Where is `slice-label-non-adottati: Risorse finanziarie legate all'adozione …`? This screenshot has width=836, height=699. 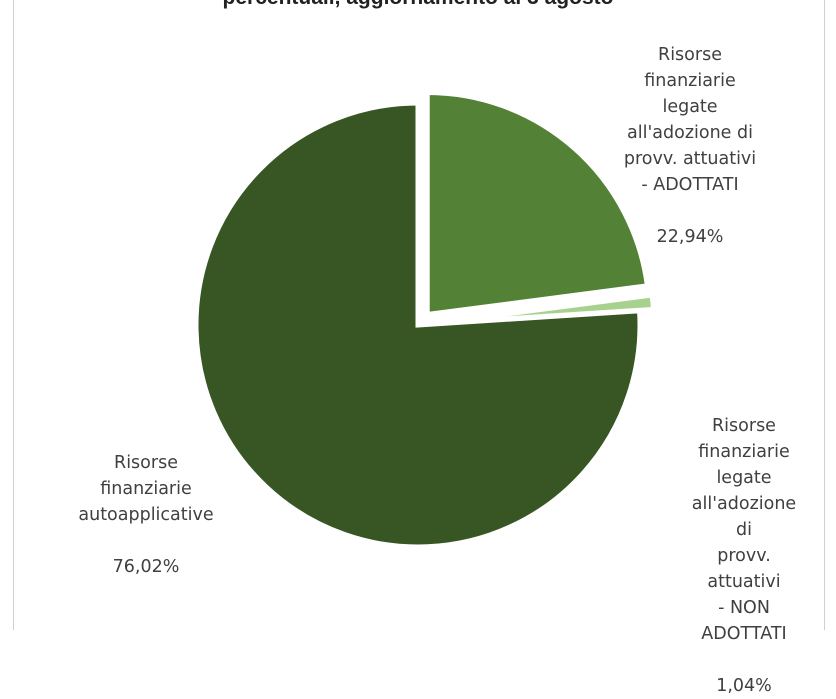
slice-label-non-adottati: Risorse finanziarie legate all'adozione … is located at coordinates (744, 543).